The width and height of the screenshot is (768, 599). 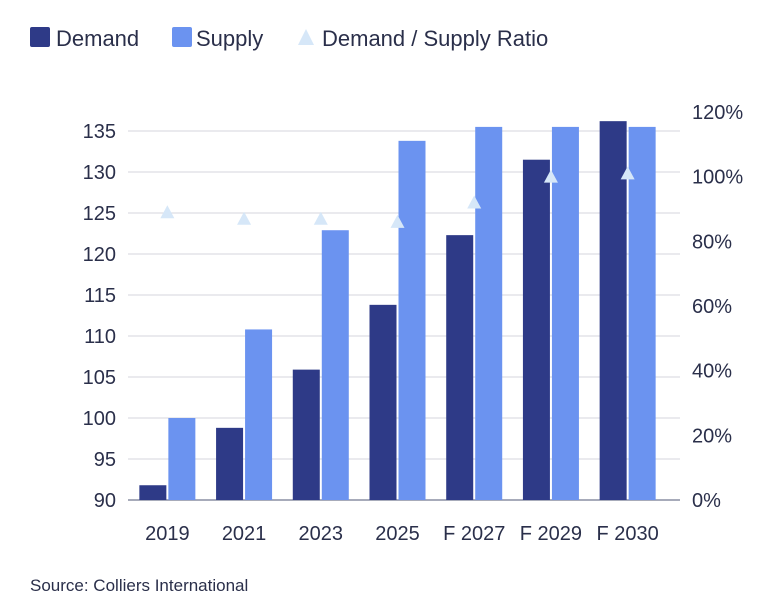 I want to click on legend-item-demand: Demand, so click(x=84, y=38).